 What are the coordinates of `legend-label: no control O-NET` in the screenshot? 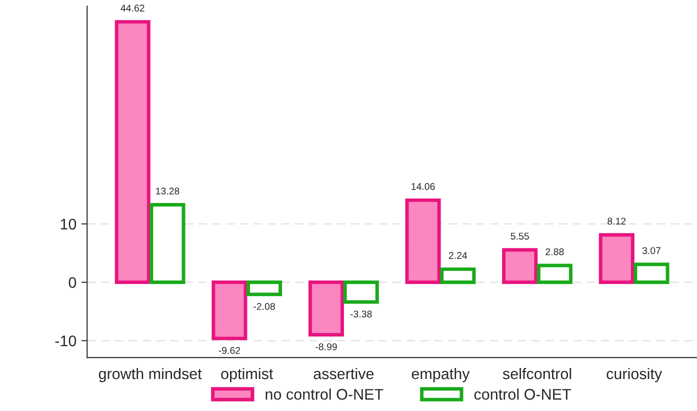 It's located at (325, 394).